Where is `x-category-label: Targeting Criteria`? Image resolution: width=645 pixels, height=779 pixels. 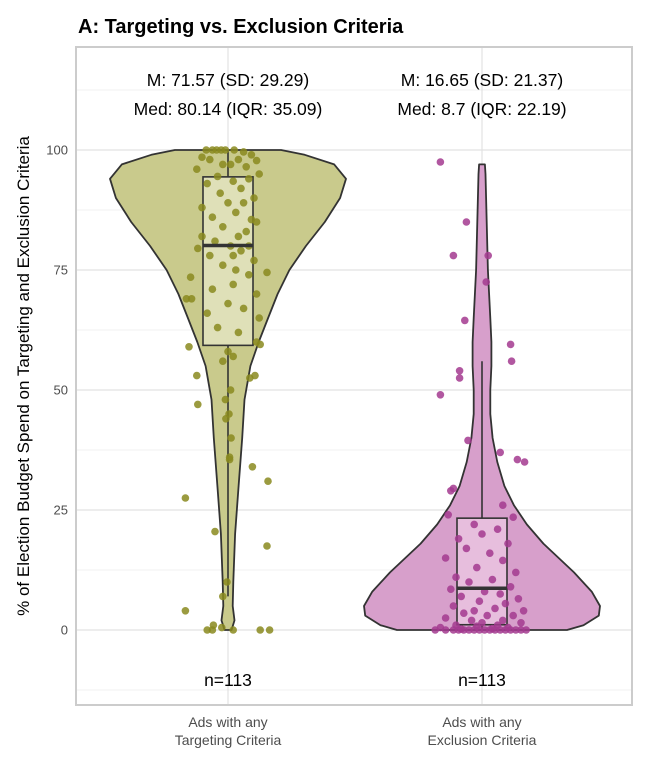 x-category-label: Targeting Criteria is located at coordinates (228, 740).